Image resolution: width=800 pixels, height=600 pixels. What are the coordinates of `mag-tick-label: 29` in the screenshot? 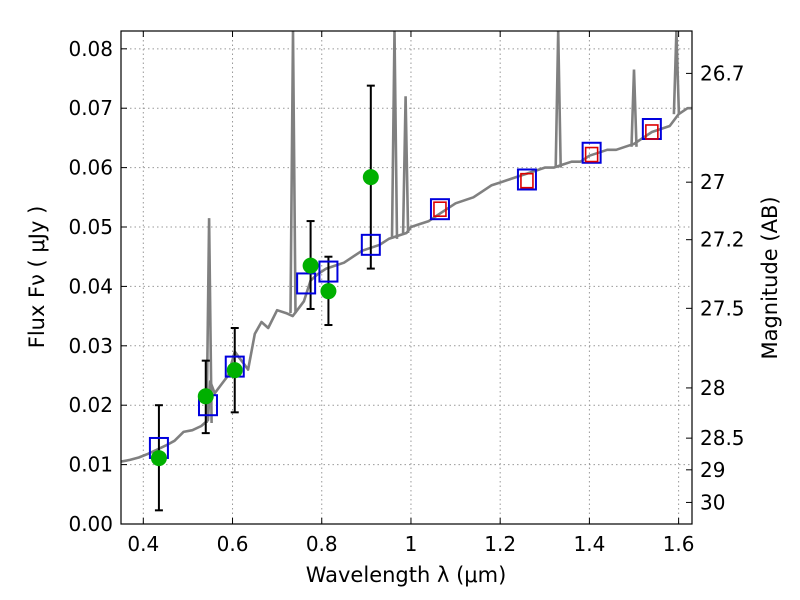 It's located at (712, 470).